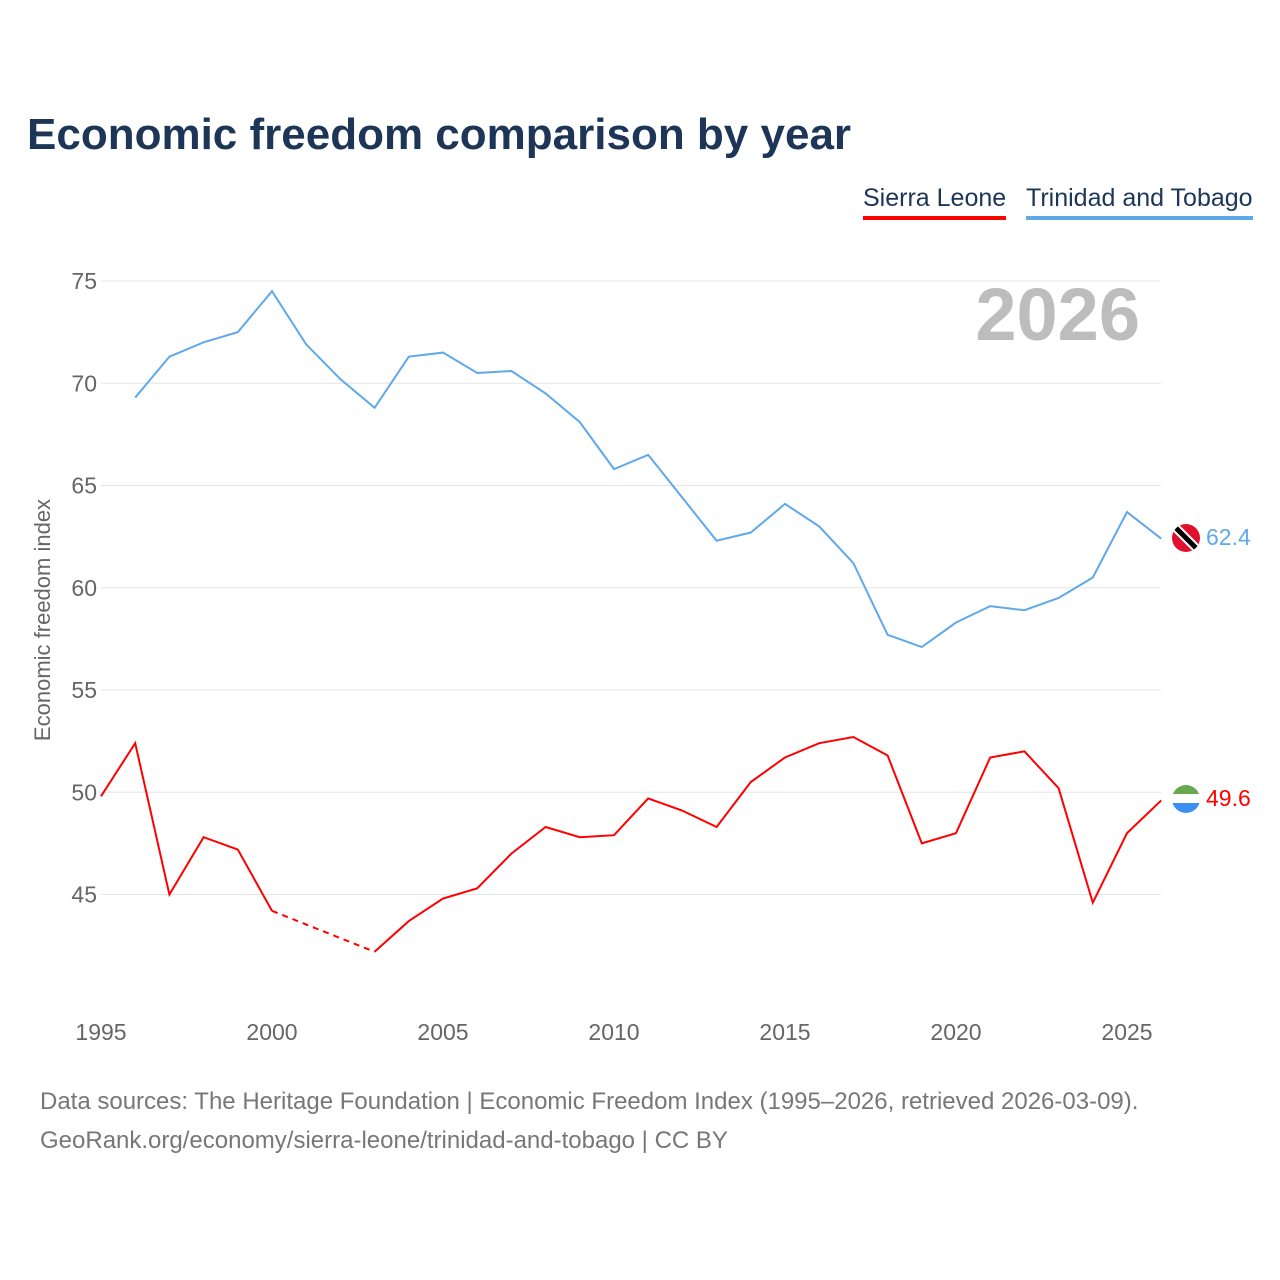 Image resolution: width=1280 pixels, height=1280 pixels. What do you see at coordinates (955, 1032) in the screenshot?
I see `x-tick-label: 2020` at bounding box center [955, 1032].